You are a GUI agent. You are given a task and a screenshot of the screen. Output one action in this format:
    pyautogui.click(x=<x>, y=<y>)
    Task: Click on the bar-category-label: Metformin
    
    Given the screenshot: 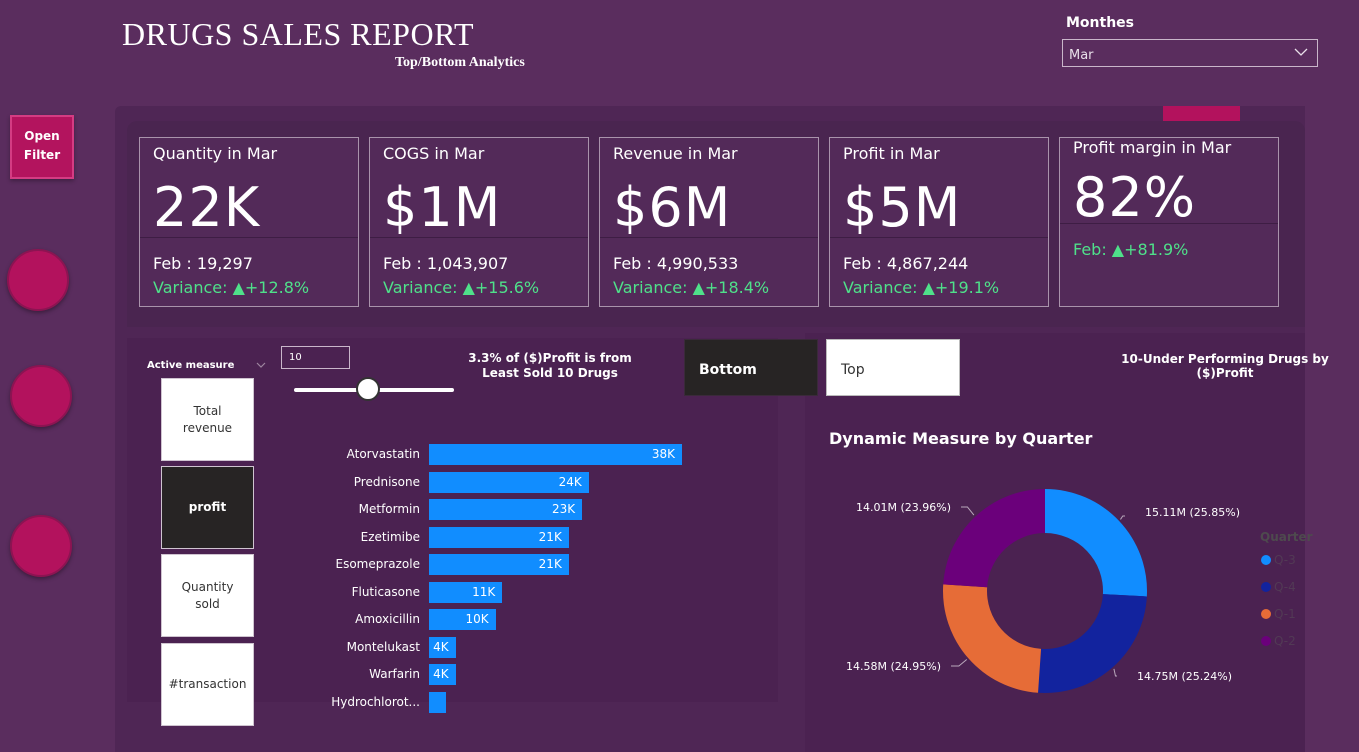 What is the action you would take?
    pyautogui.click(x=389, y=509)
    